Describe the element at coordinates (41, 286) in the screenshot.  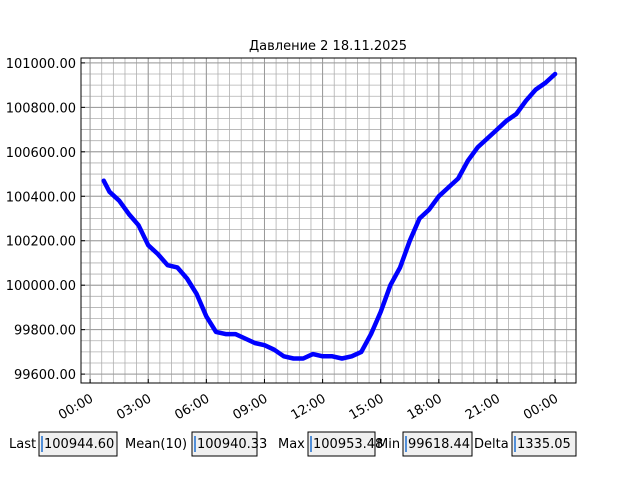
I see `y-tick-label: 100000.00` at that location.